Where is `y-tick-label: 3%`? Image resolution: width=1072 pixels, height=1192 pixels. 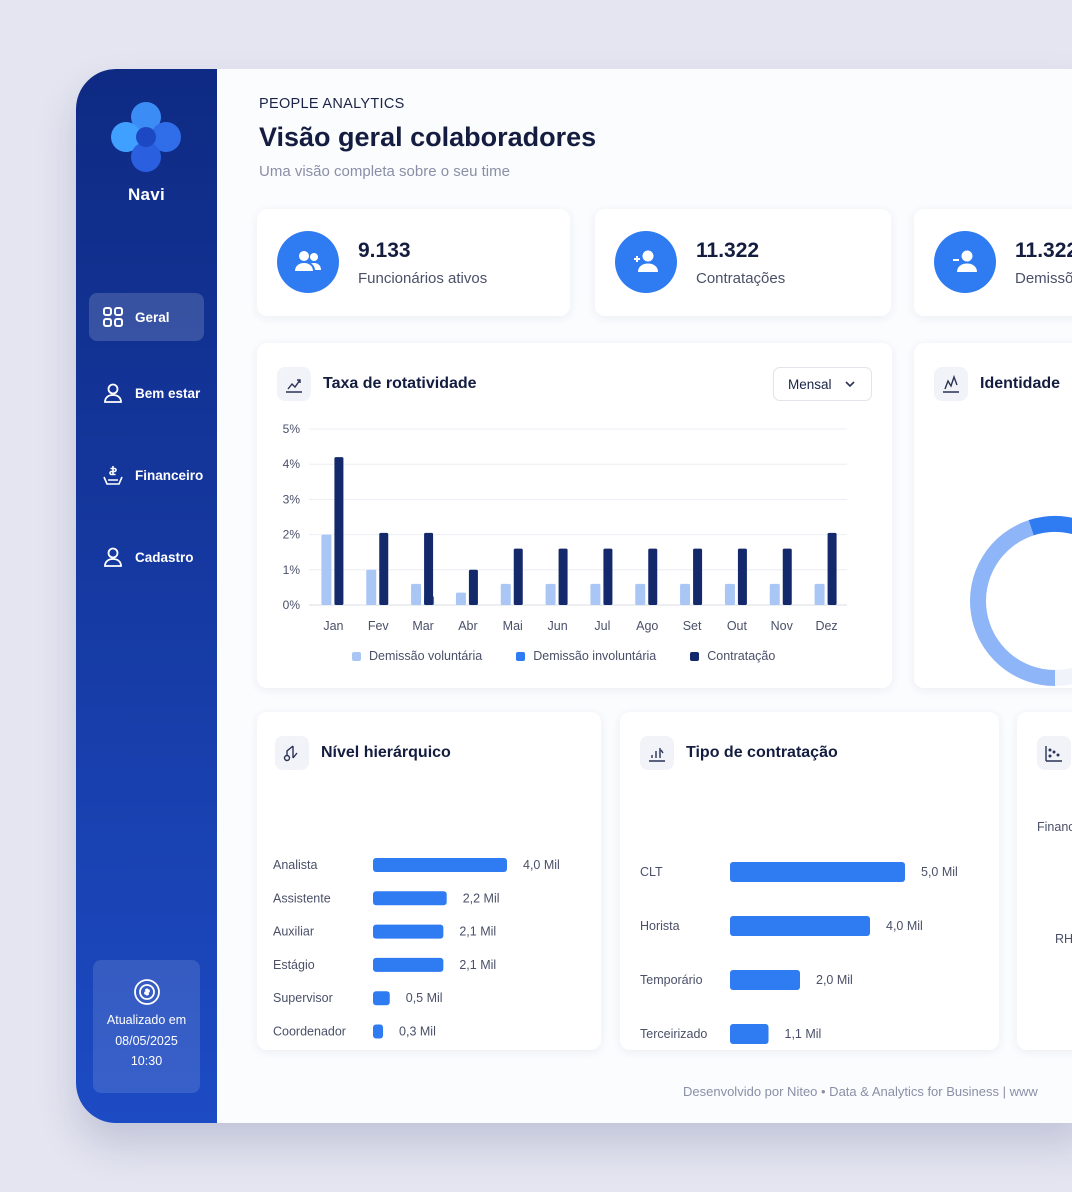
y-tick-label: 3% is located at coordinates (292, 499).